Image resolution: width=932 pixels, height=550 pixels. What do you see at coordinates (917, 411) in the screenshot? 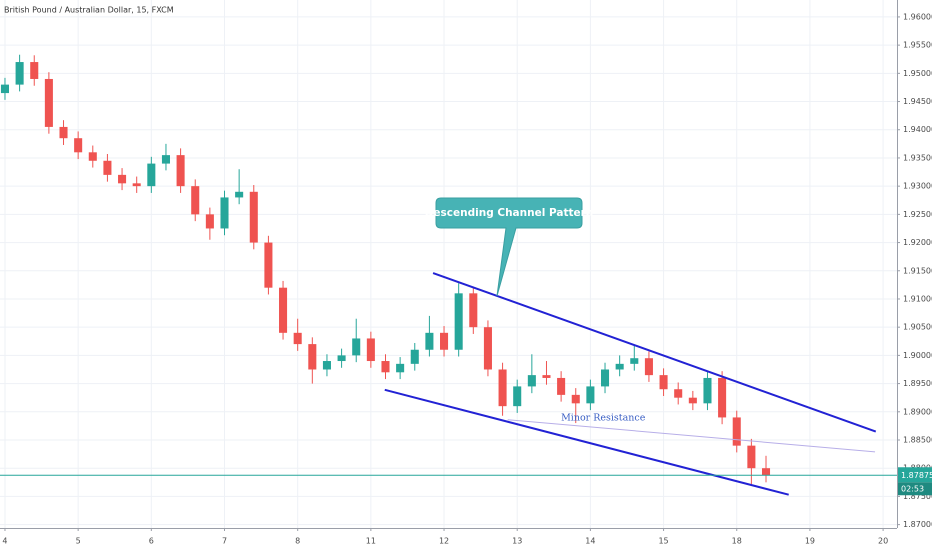
I see `y-tick-label: 1.89000` at bounding box center [917, 411].